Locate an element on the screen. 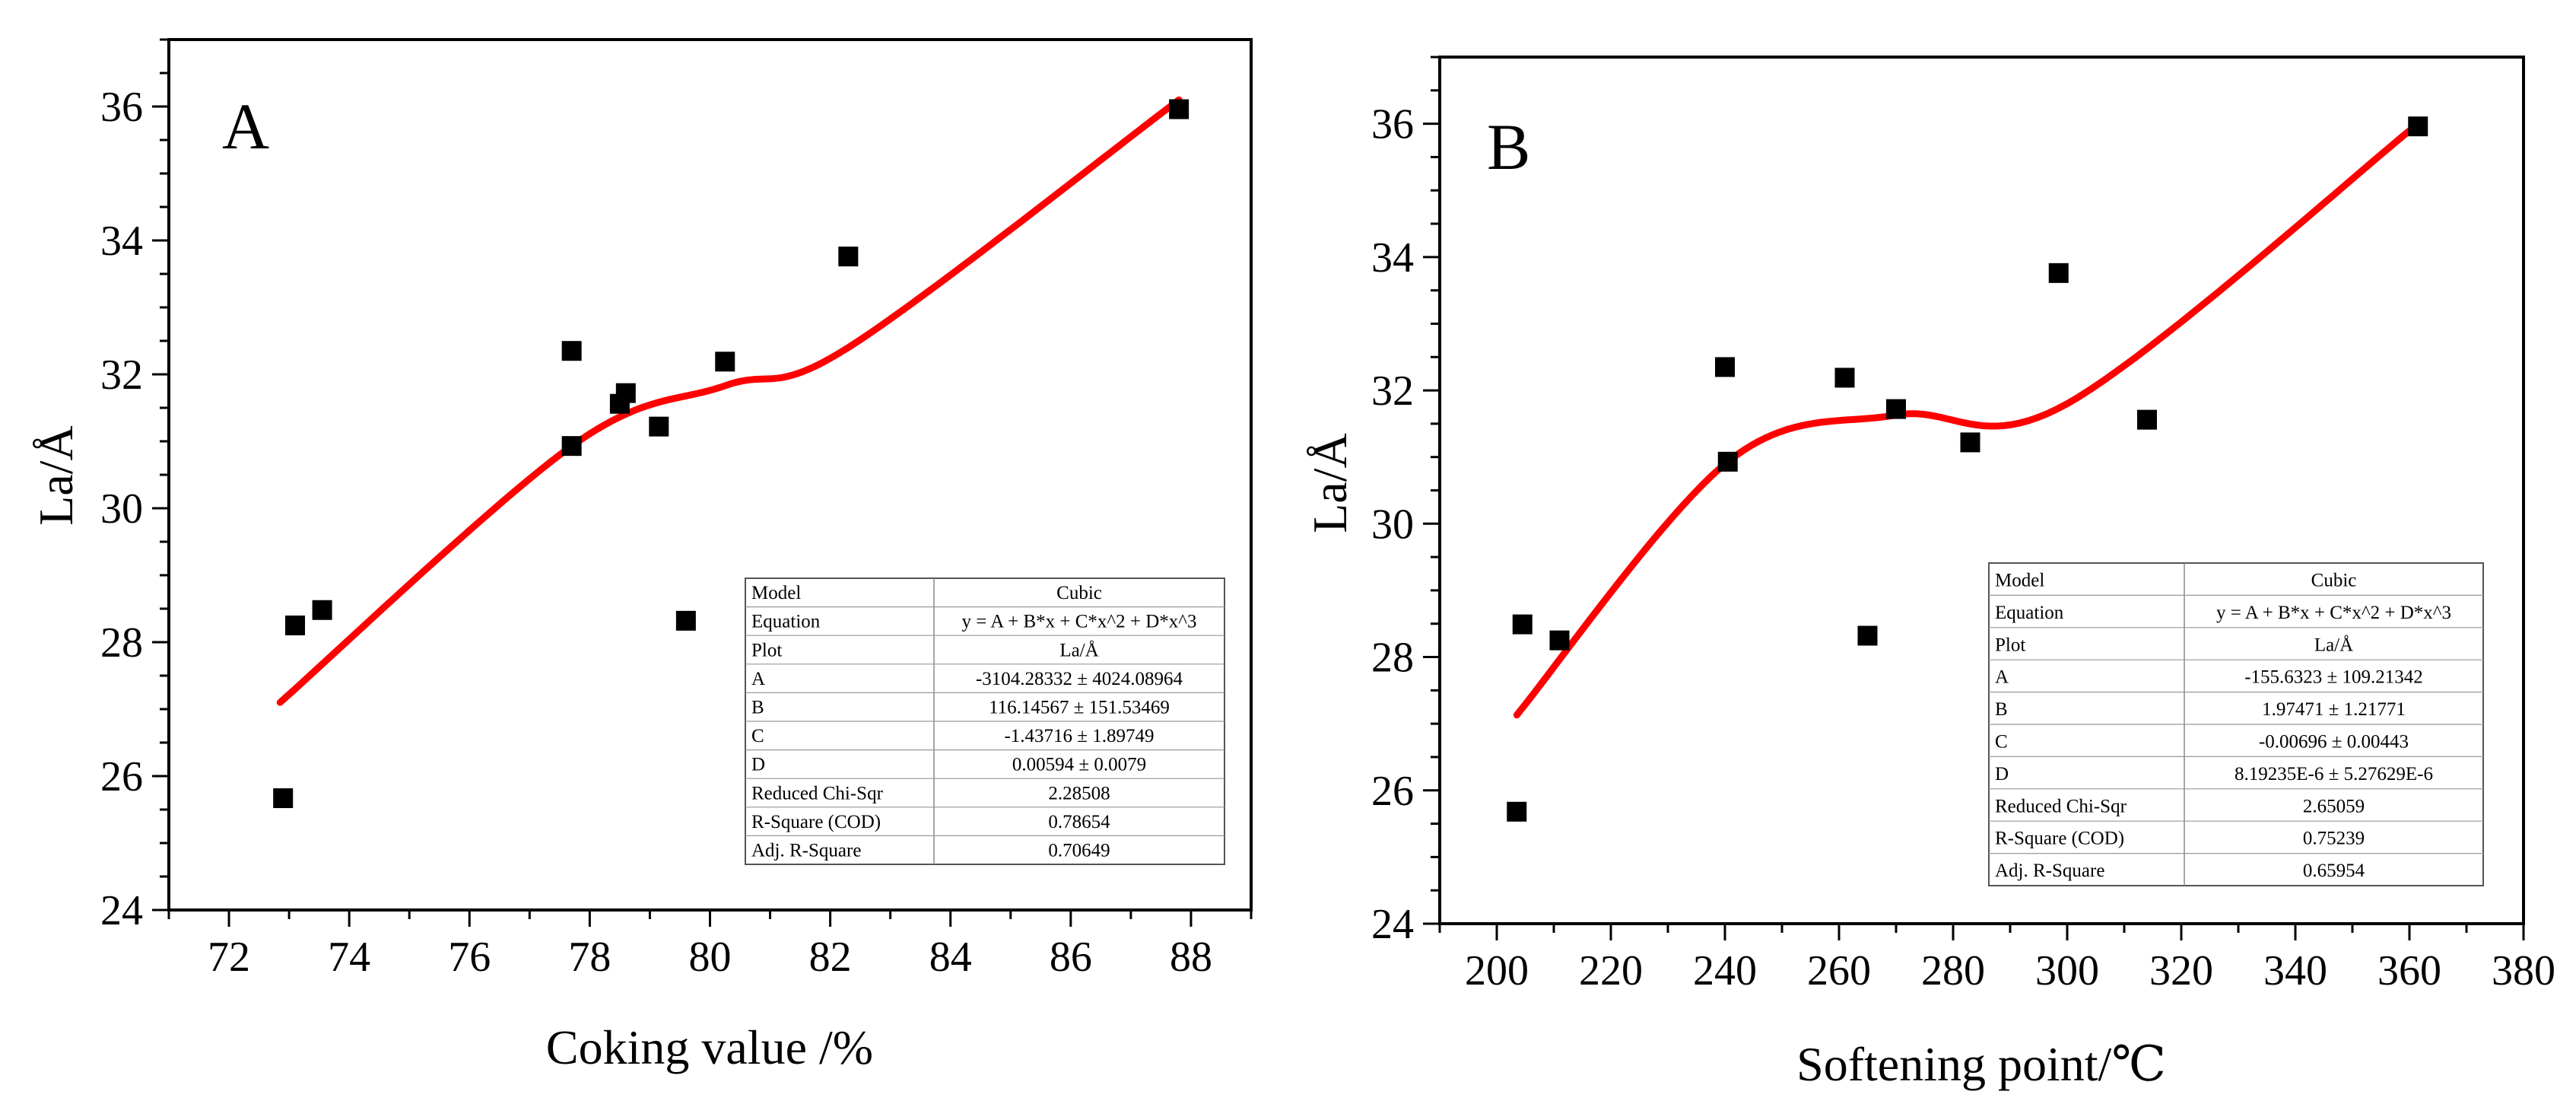 The height and width of the screenshot is (1120, 2576). fit-table-value: 0.75239 is located at coordinates (2334, 839).